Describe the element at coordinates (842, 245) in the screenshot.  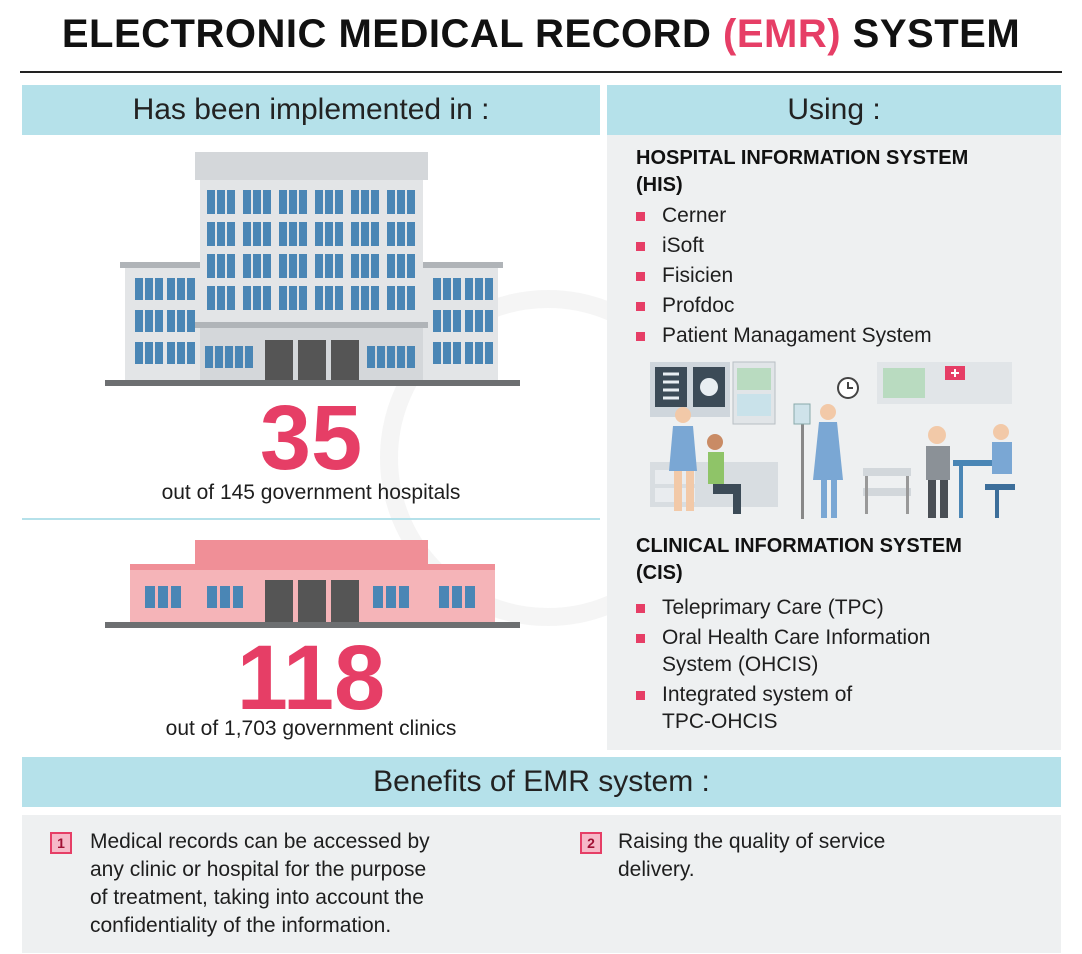
I see `list-item: iSoft` at that location.